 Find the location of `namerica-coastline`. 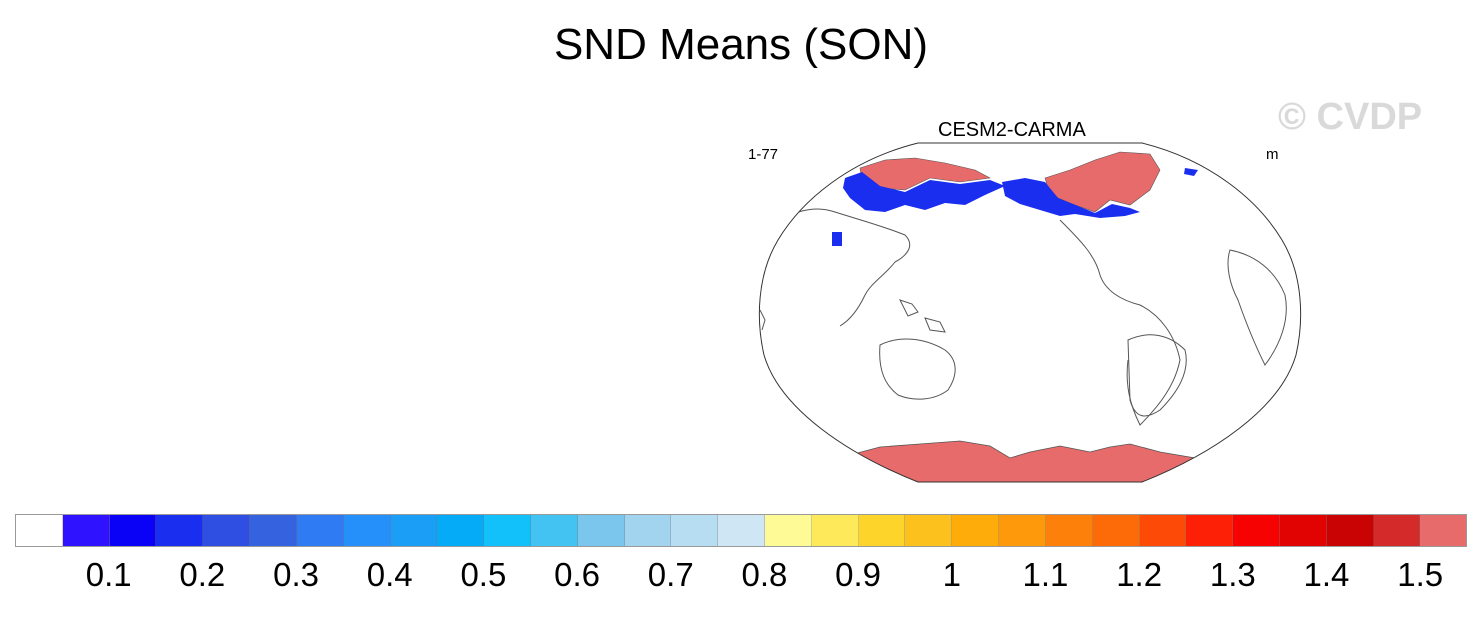

namerica-coastline is located at coordinates (1120, 322).